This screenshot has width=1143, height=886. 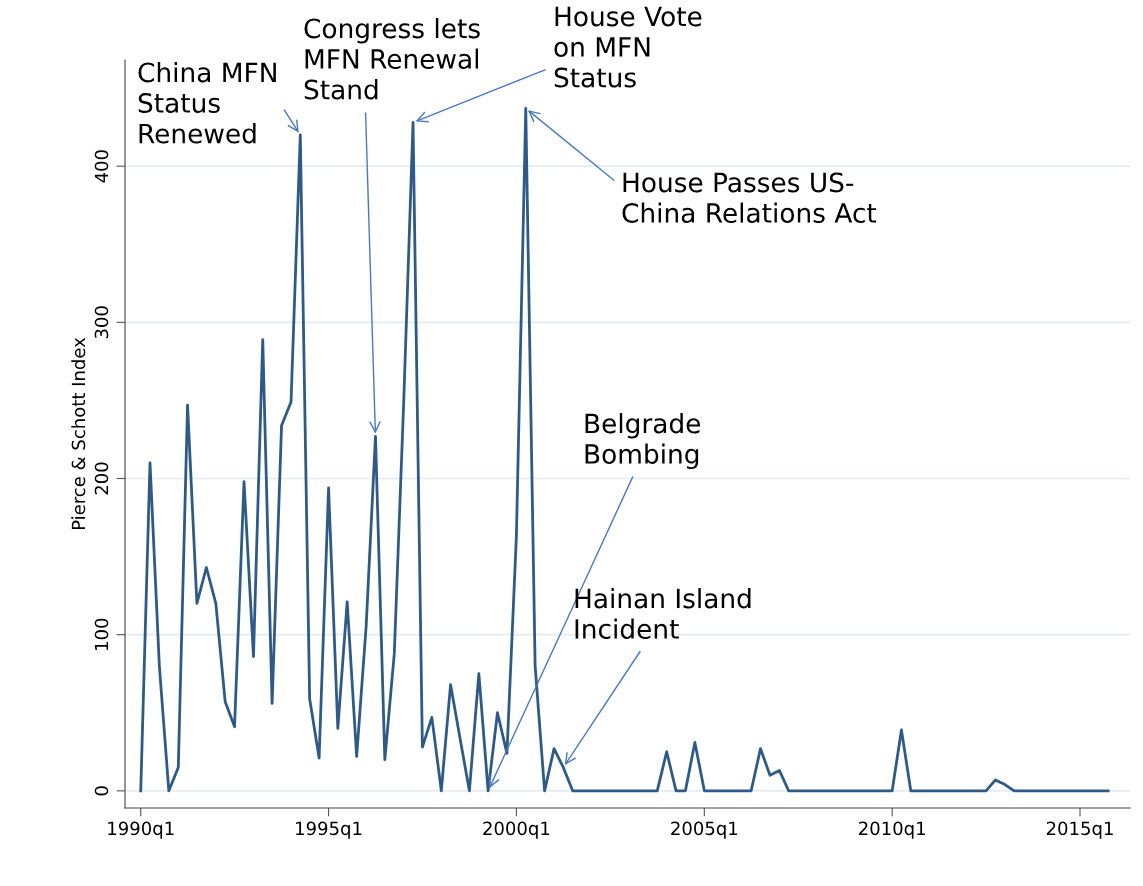 I want to click on x-tick-label: 1990q1, so click(x=141, y=830).